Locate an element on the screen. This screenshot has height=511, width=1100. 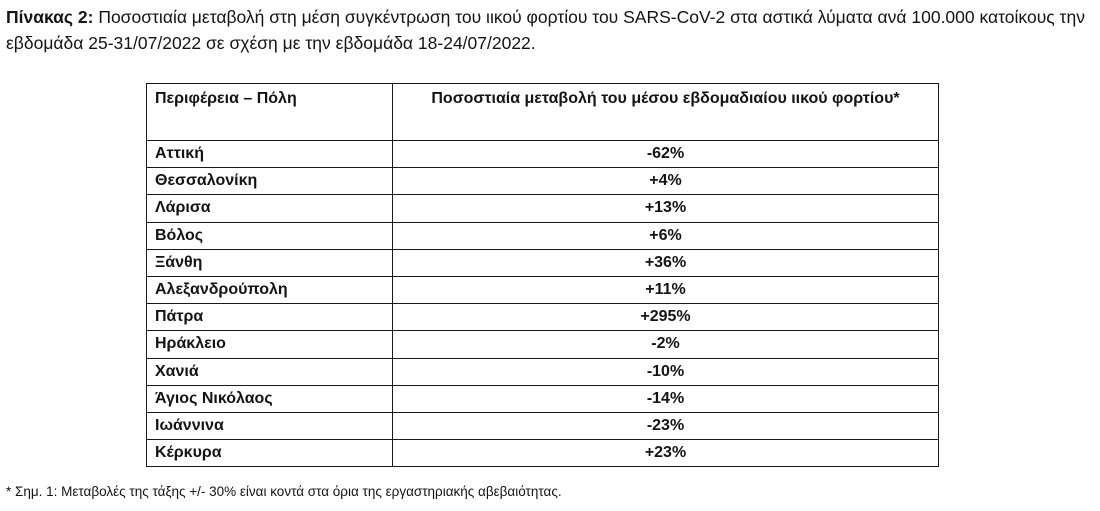
region-cell: Αττική is located at coordinates (269, 154).